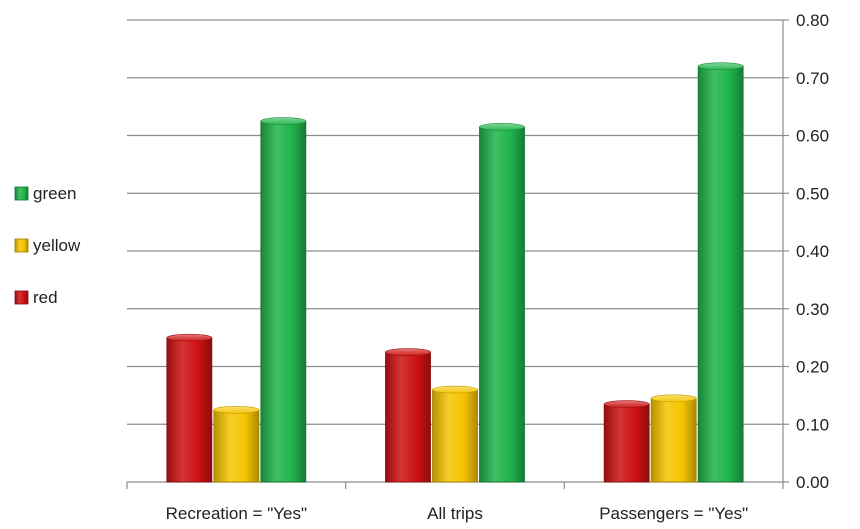 Image resolution: width=860 pixels, height=529 pixels. I want to click on y-tick-label: 0.70, so click(812, 78).